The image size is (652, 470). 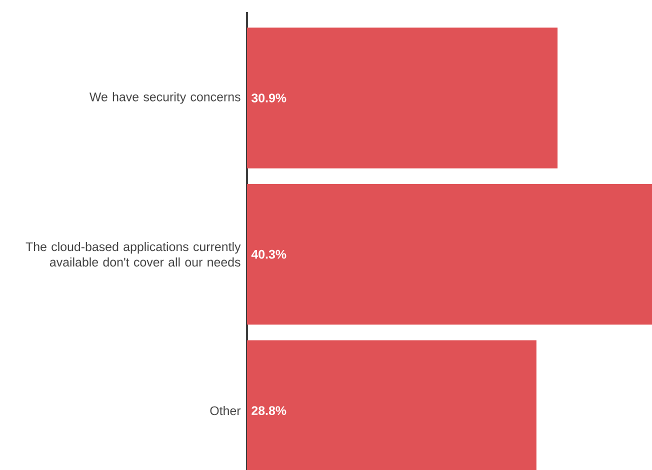 I want to click on data-label: 40.3%, so click(x=268, y=254).